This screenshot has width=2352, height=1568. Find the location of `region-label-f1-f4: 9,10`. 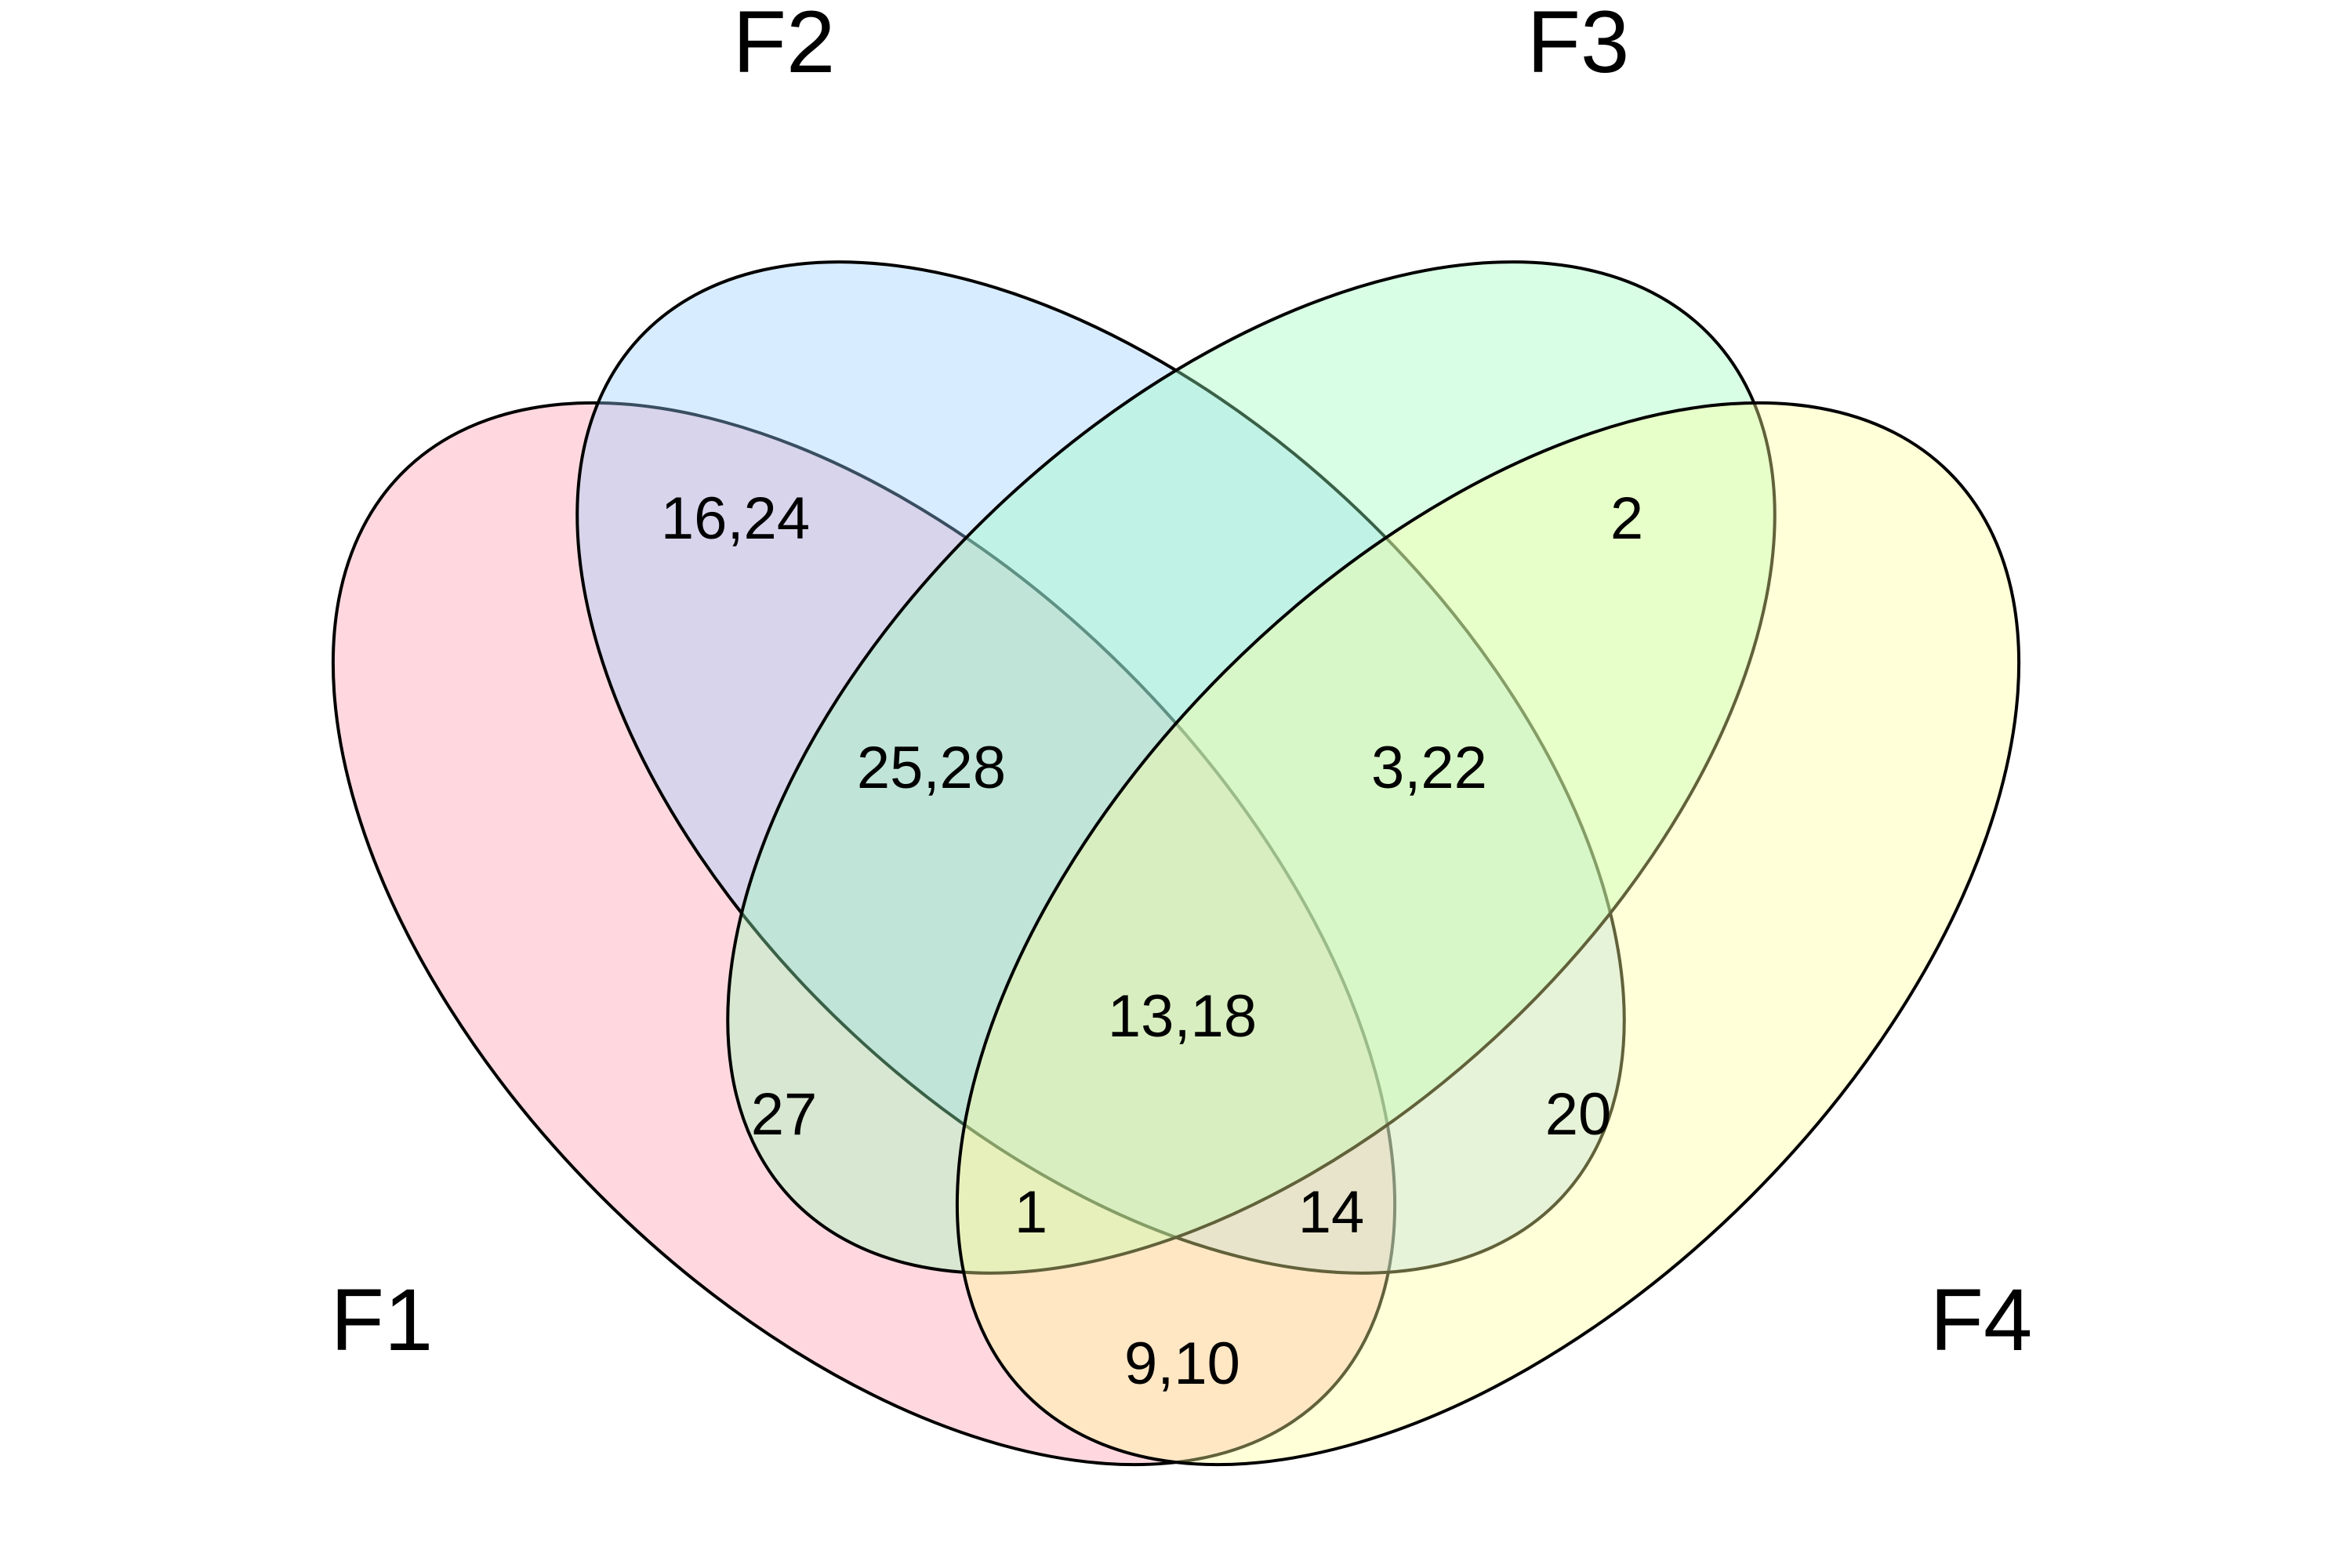

region-label-f1-f4: 9,10 is located at coordinates (1182, 1363).